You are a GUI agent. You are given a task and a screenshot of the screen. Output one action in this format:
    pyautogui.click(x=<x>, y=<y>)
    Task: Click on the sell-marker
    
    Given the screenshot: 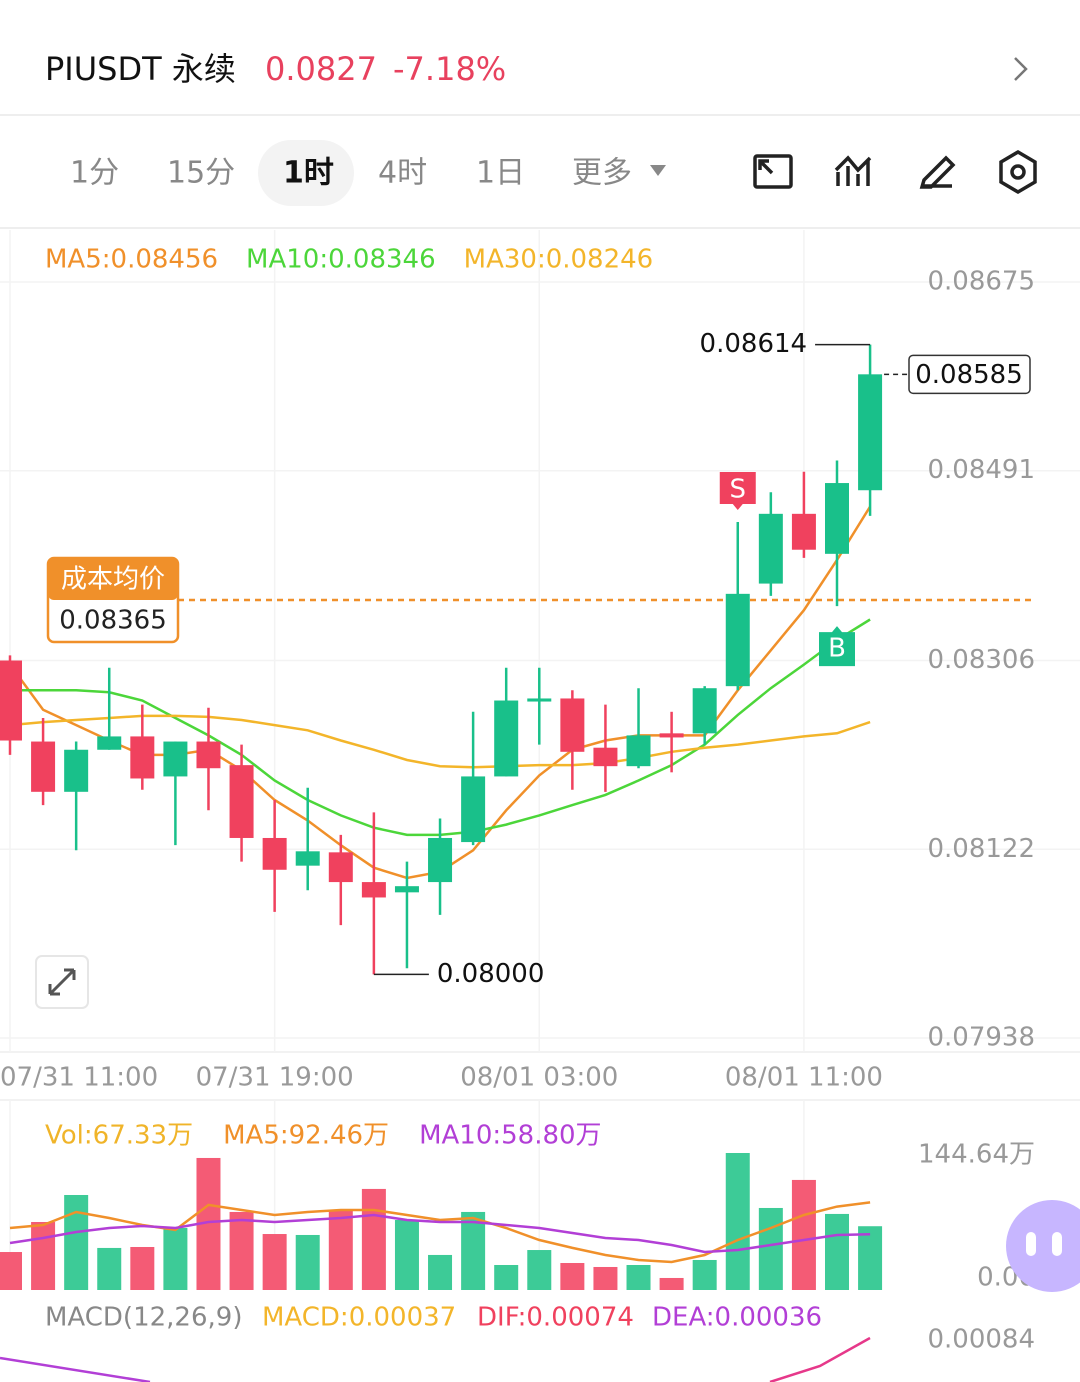 What is the action you would take?
    pyautogui.click(x=737, y=491)
    